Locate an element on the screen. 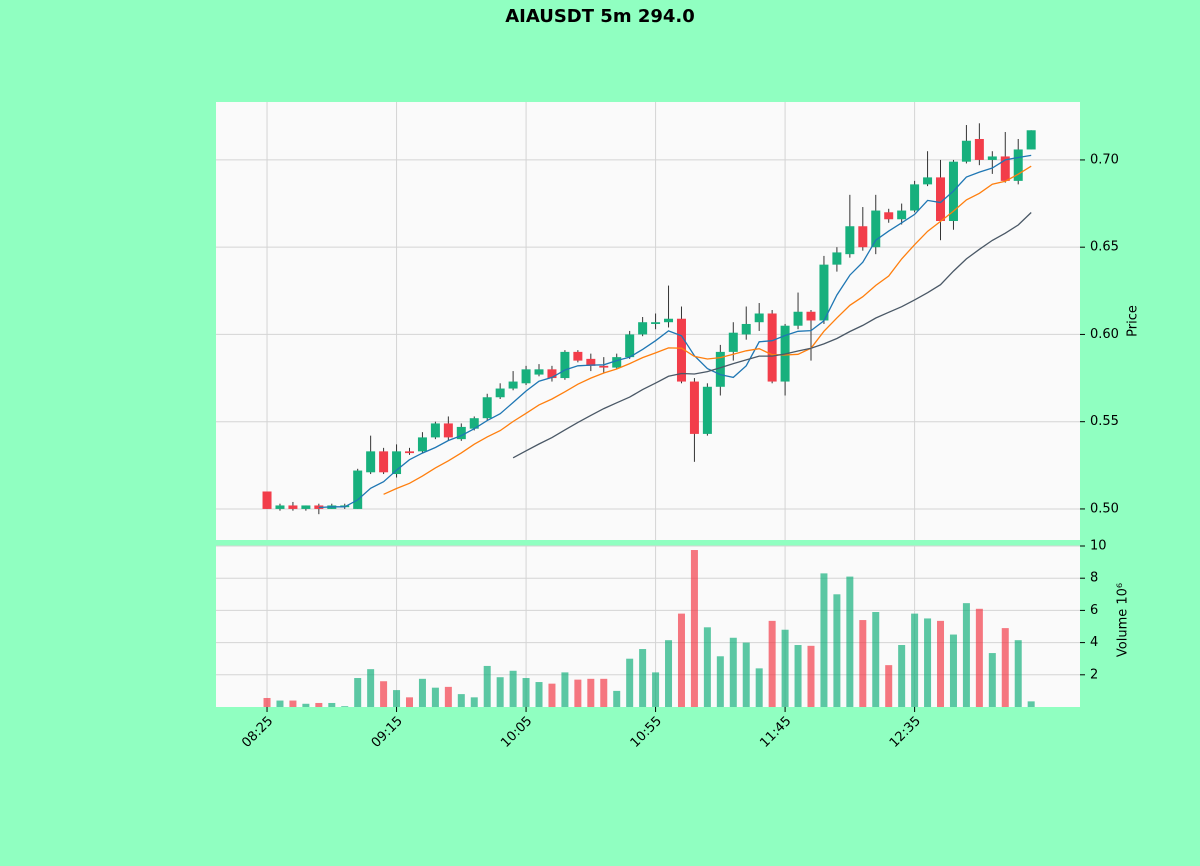  y-tick-label: 0.60 is located at coordinates (1104, 334).